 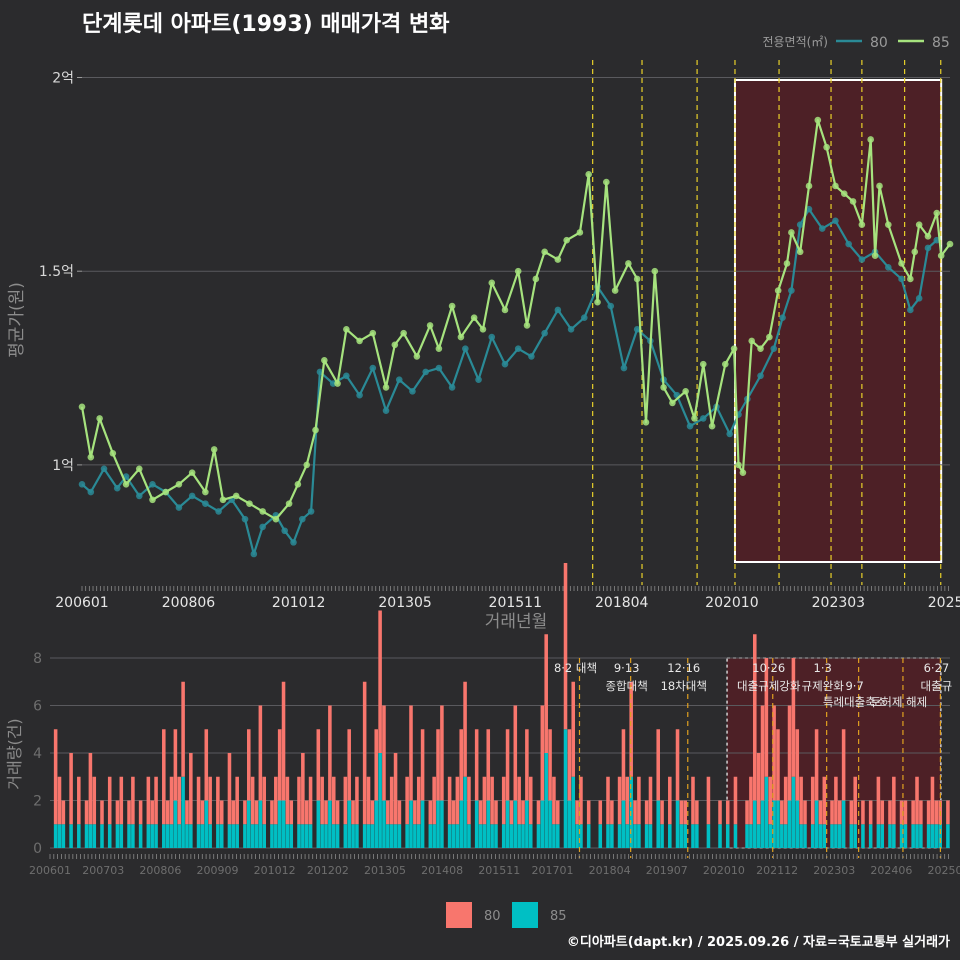 I want to click on policy-label: 10·26, so click(x=768, y=668).